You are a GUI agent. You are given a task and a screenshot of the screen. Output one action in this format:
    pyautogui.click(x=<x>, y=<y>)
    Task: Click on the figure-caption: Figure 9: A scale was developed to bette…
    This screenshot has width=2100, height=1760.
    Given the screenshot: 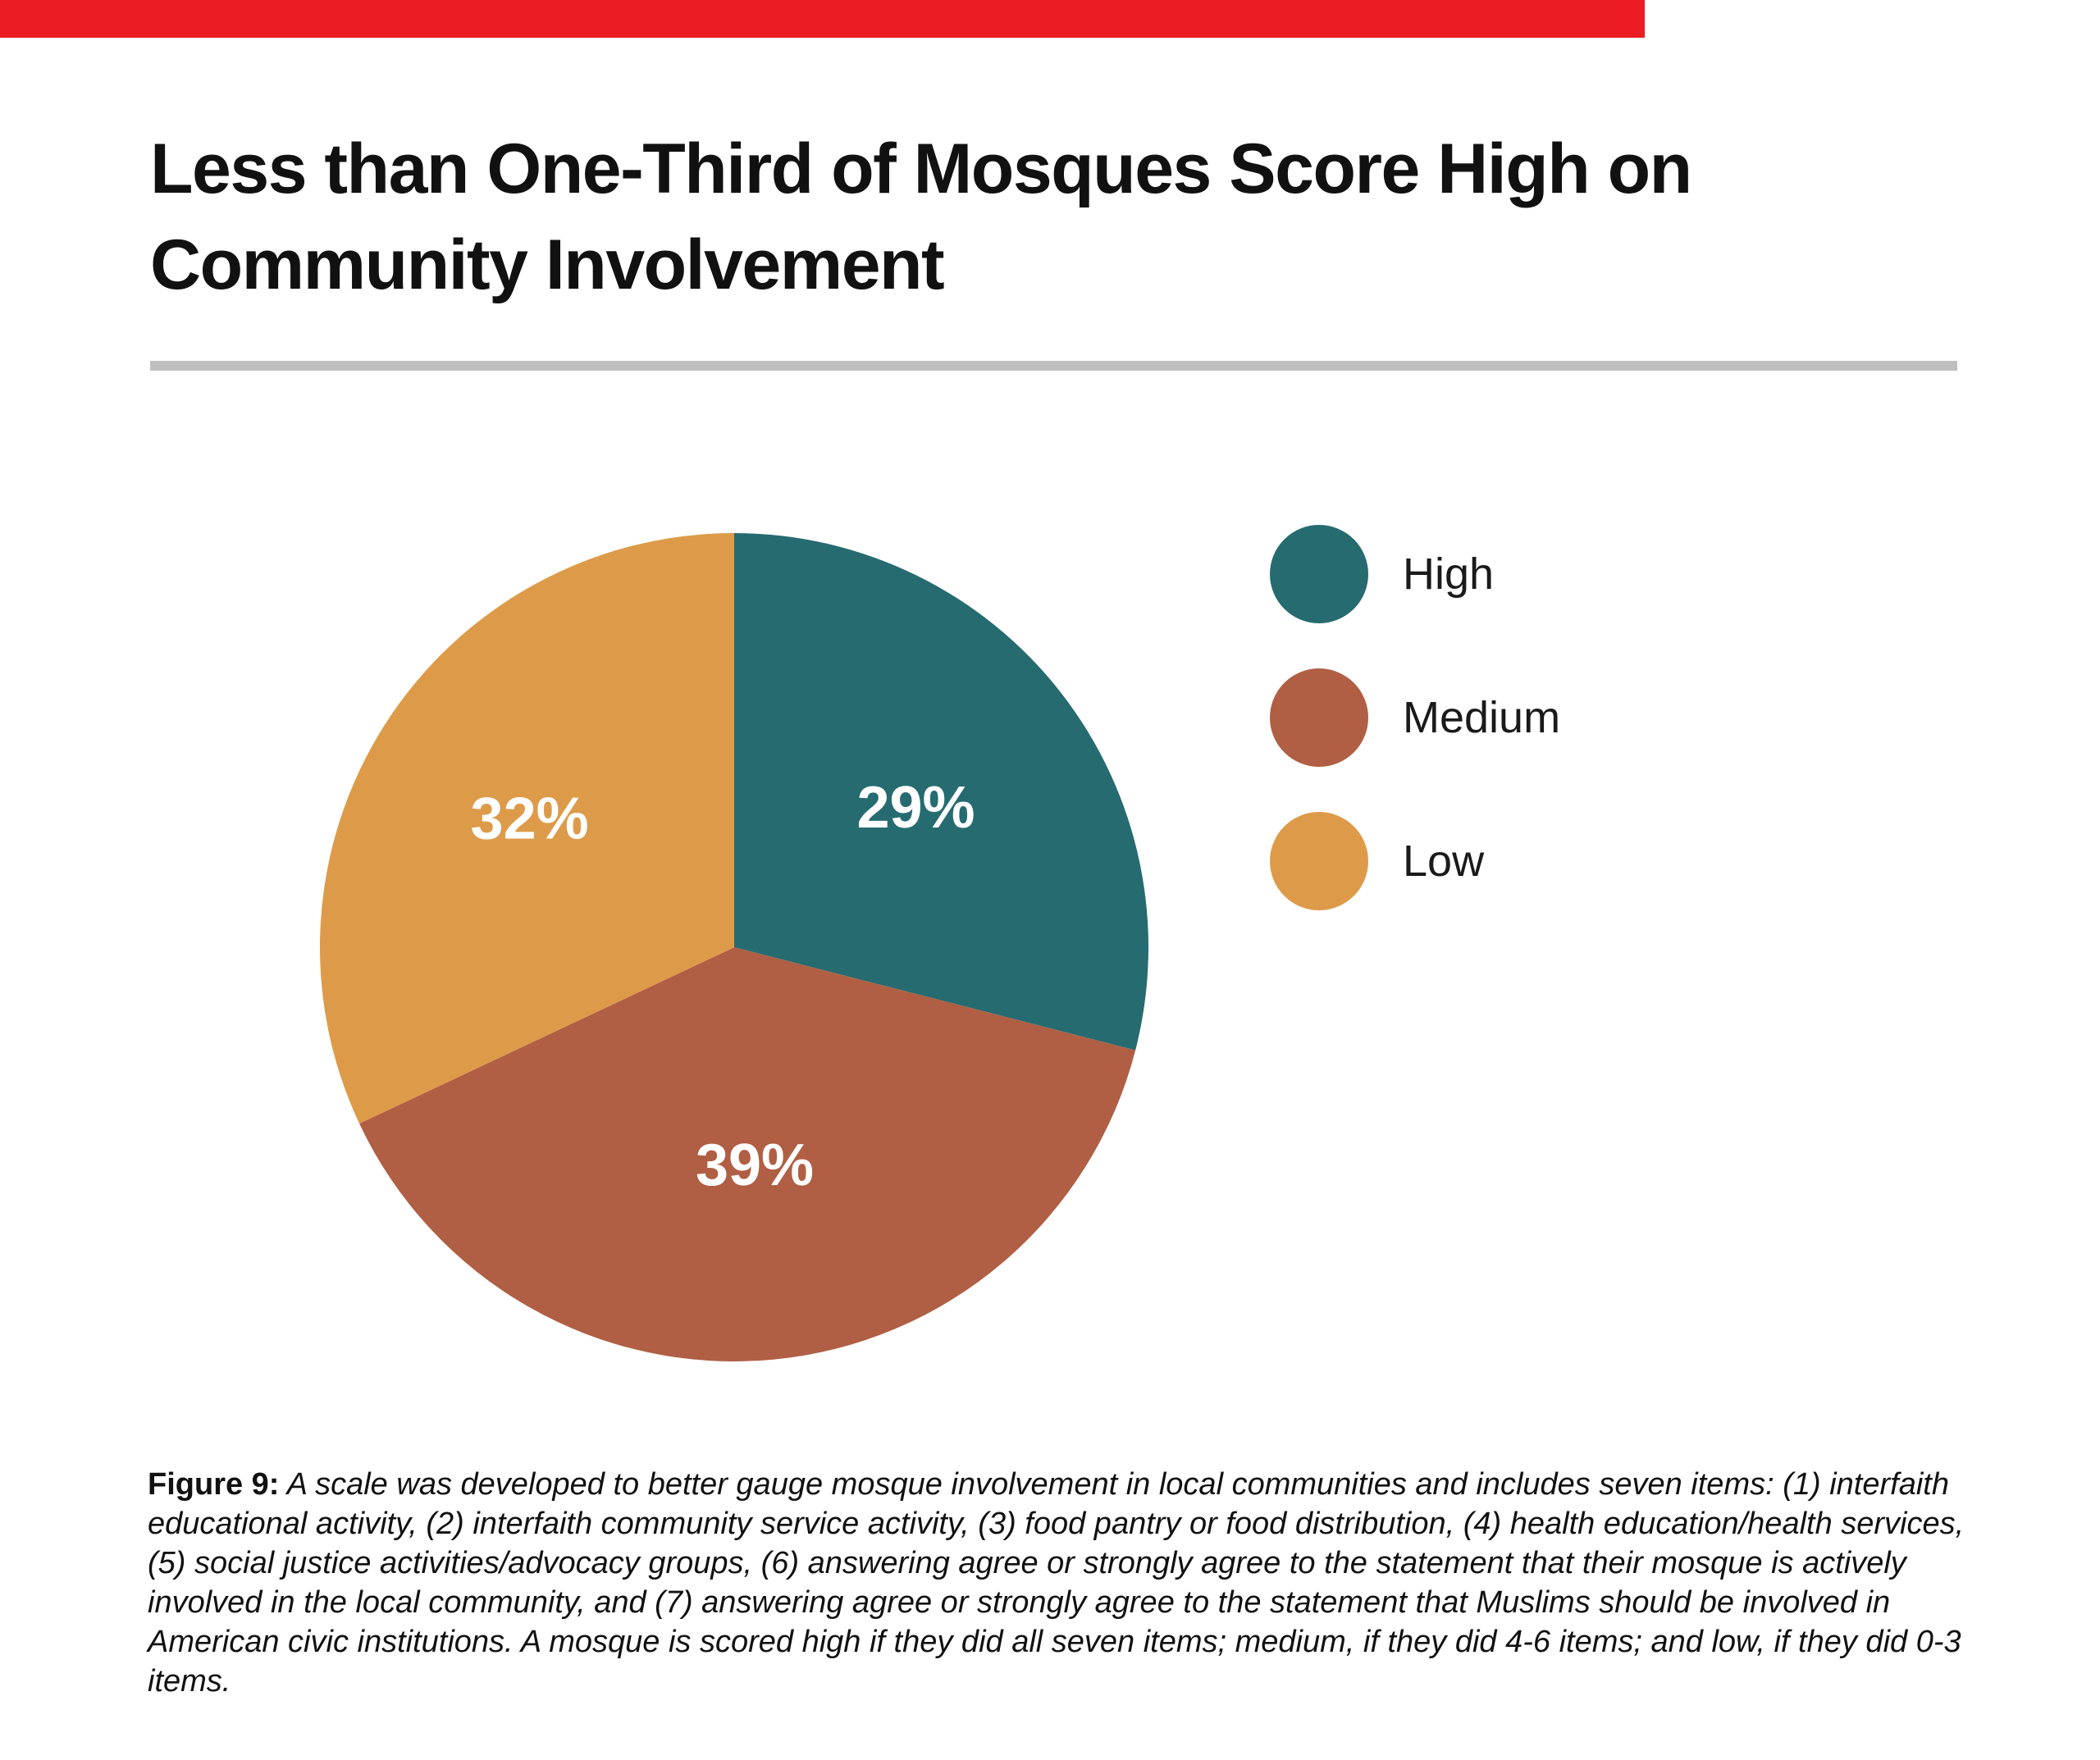 What is the action you would take?
    pyautogui.click(x=1070, y=1583)
    